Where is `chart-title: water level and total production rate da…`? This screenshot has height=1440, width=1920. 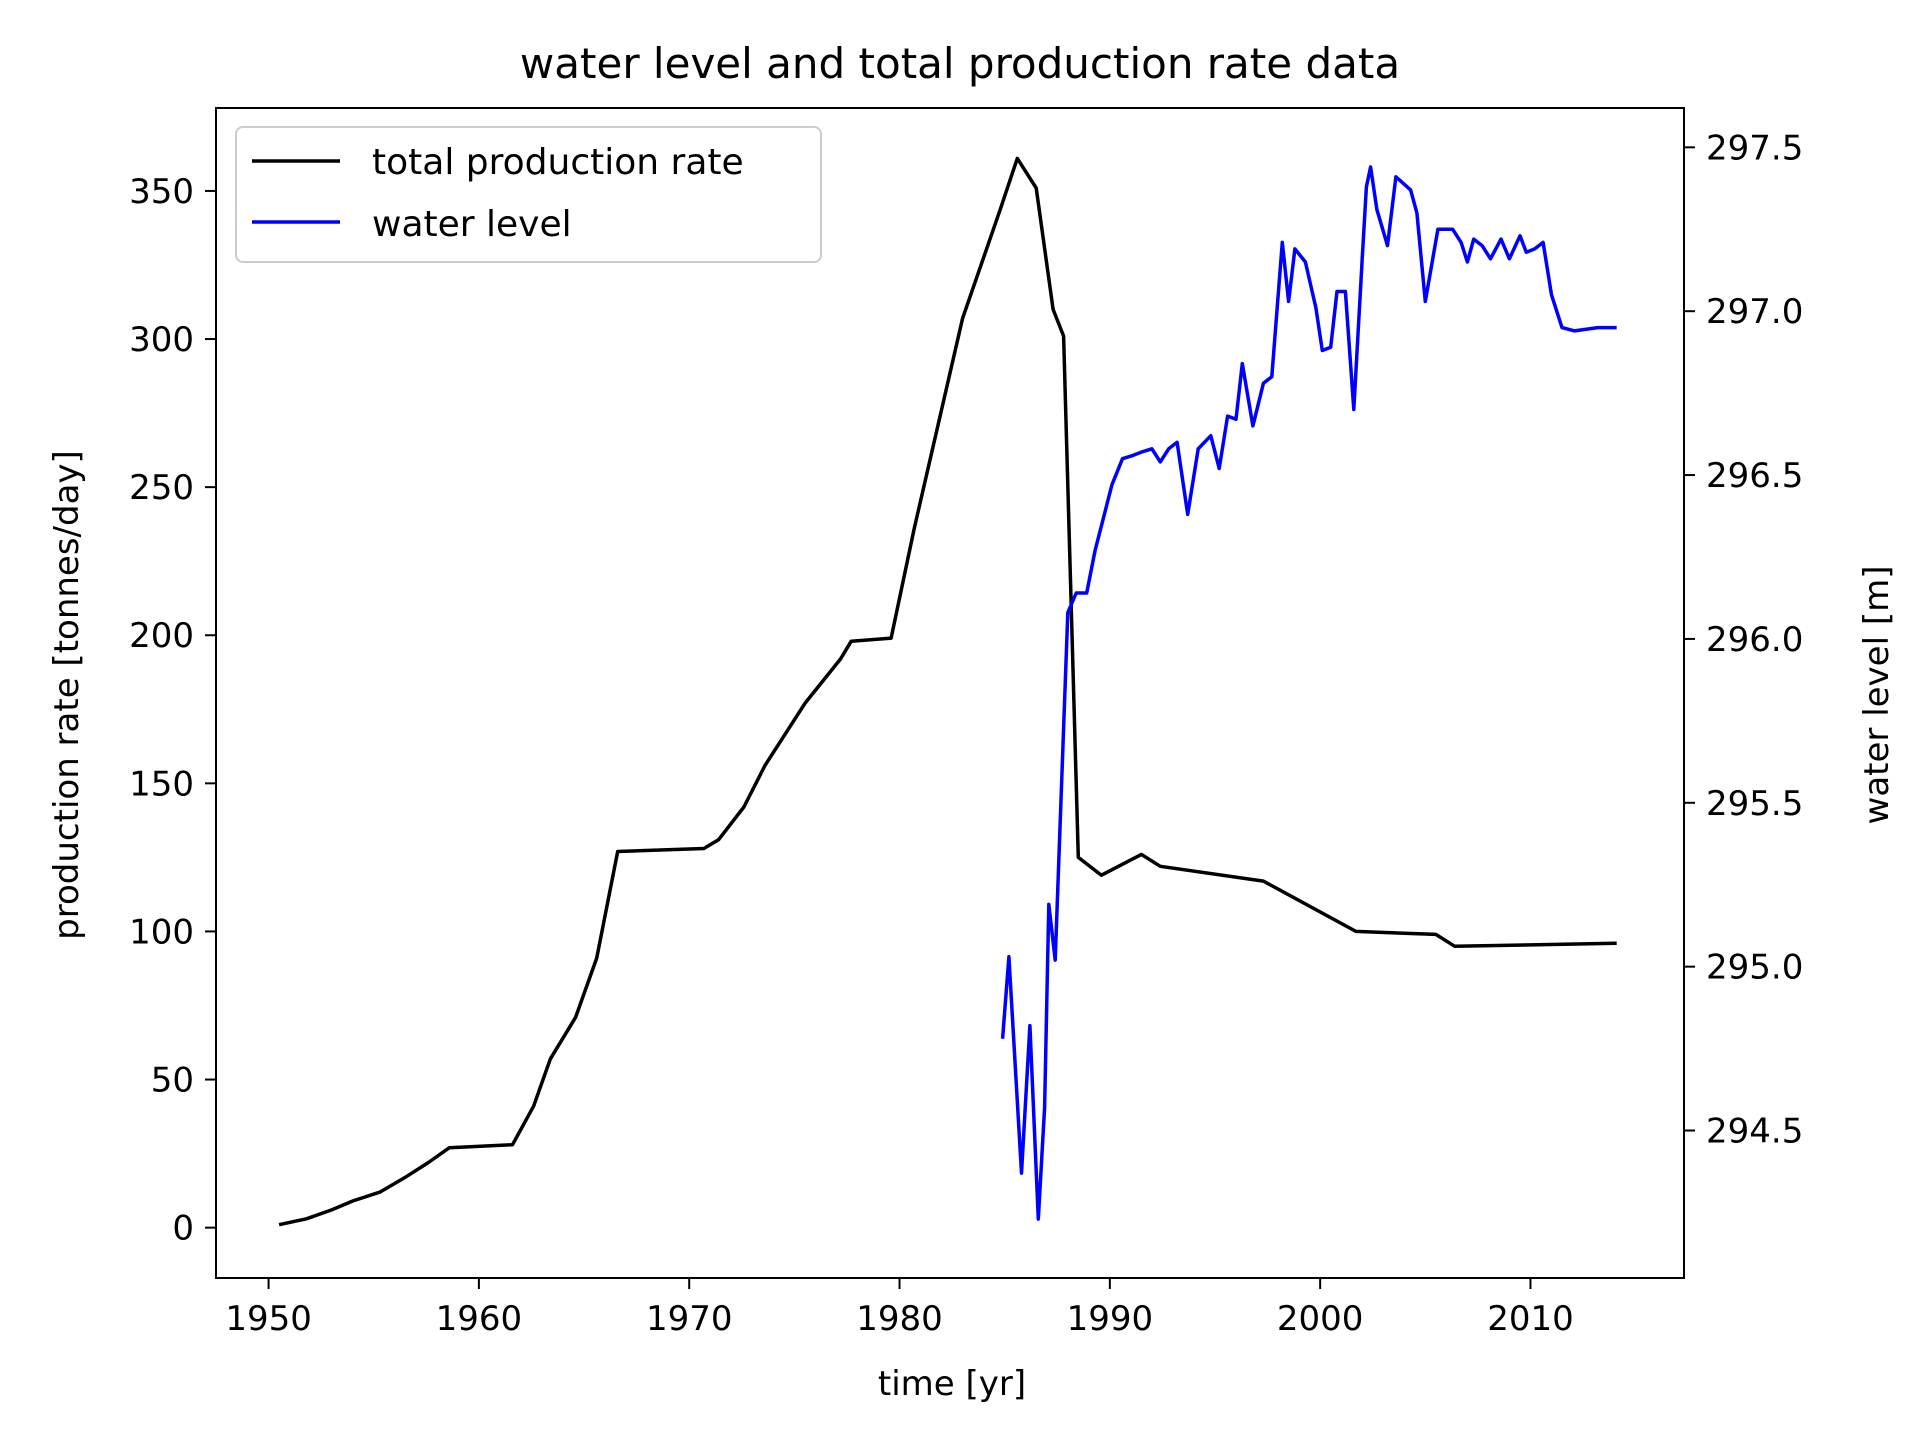 chart-title: water level and total production rate da… is located at coordinates (960, 63).